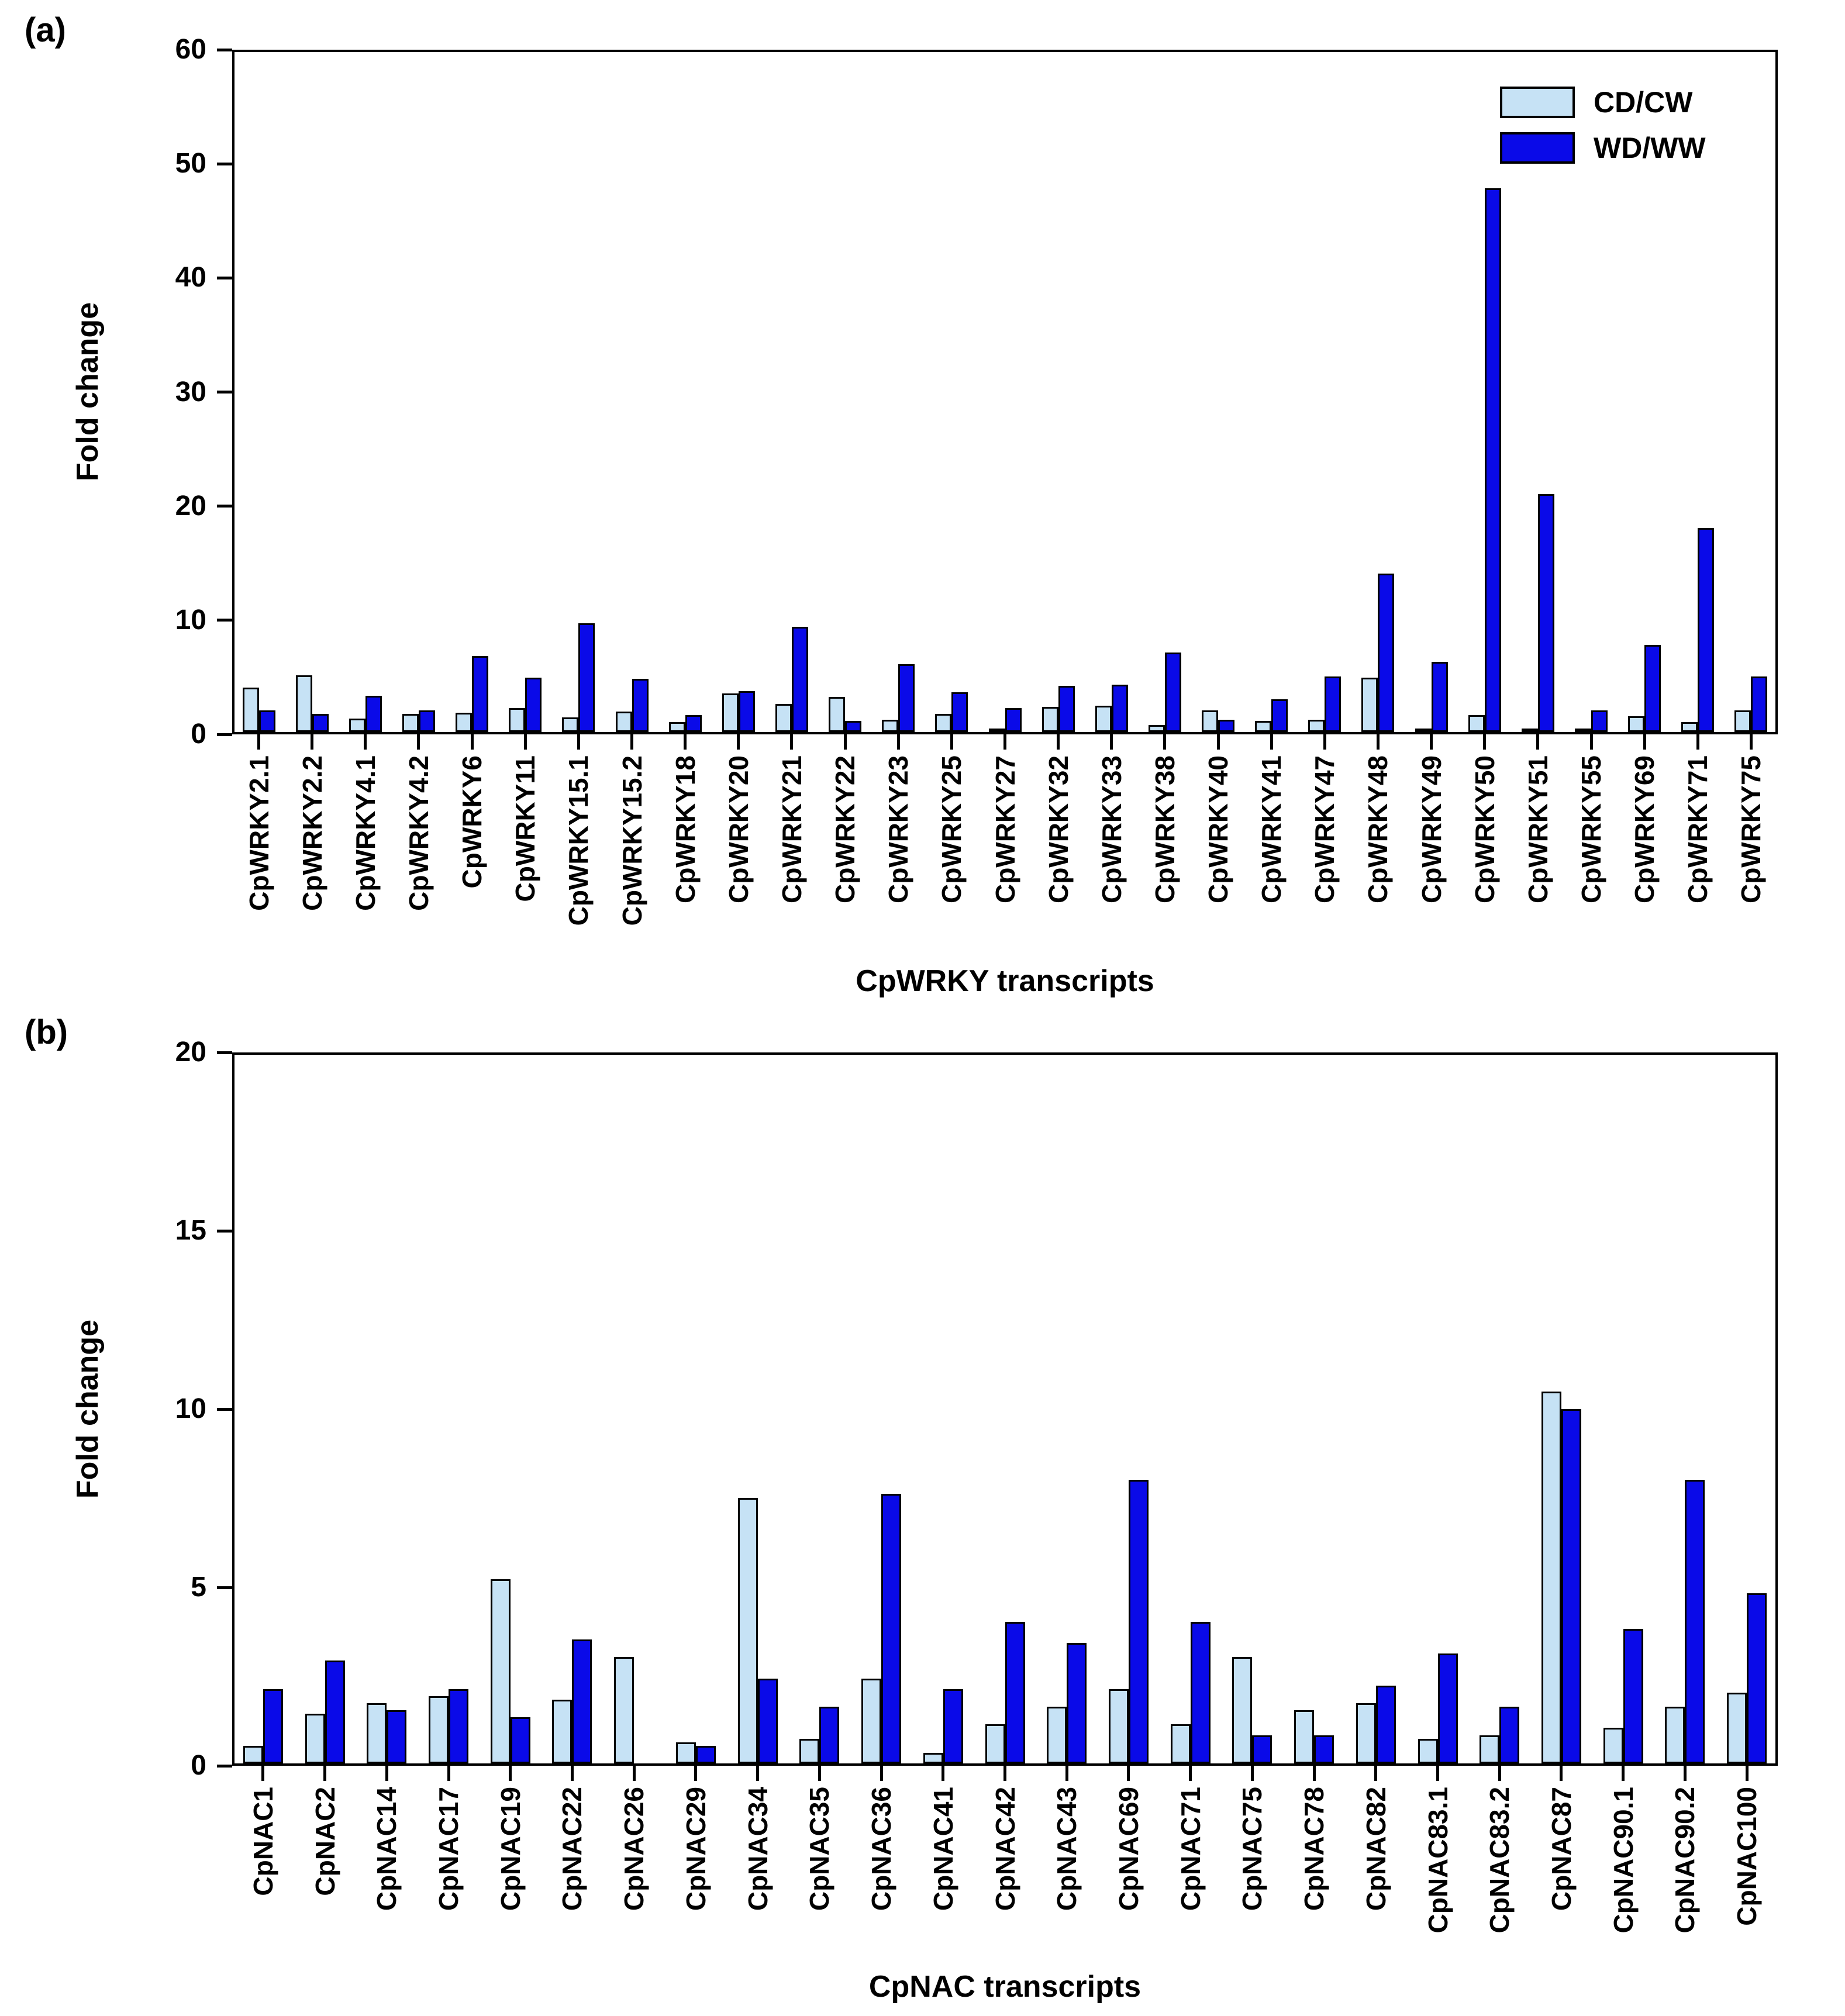 Image resolution: width=1845 pixels, height=2016 pixels. Describe the element at coordinates (1706, 630) in the screenshot. I see `bar-wdww-cpwrky71` at that location.